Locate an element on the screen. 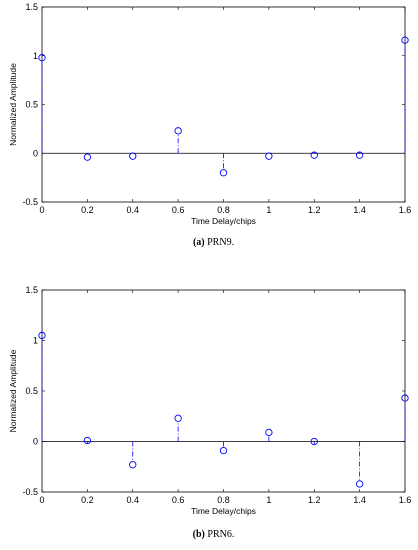 The image size is (418, 550). chart-2-x-tick-label: 0.2 is located at coordinates (87, 500).